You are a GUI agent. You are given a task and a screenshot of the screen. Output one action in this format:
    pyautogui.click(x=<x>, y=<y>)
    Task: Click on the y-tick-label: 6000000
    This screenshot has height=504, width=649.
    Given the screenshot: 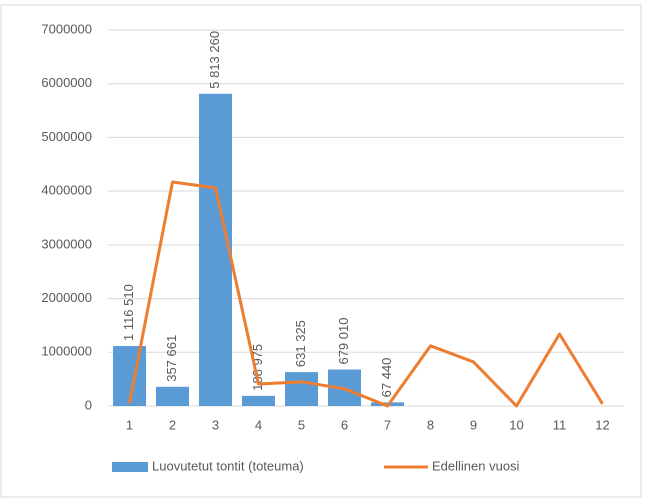 What is the action you would take?
    pyautogui.click(x=66, y=82)
    